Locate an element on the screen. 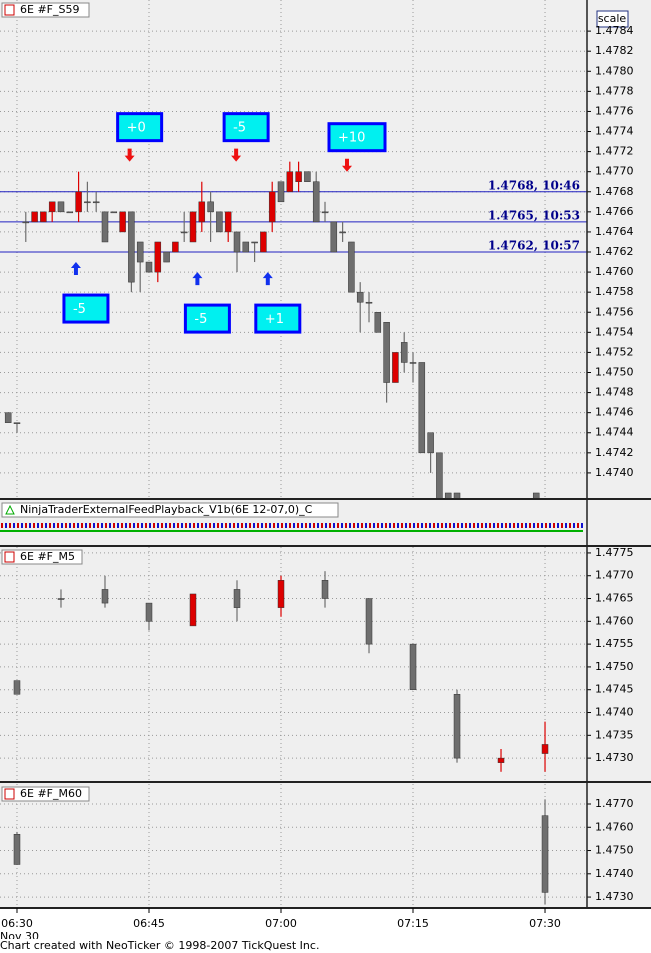  annotation-text: +10 is located at coordinates (351, 138).